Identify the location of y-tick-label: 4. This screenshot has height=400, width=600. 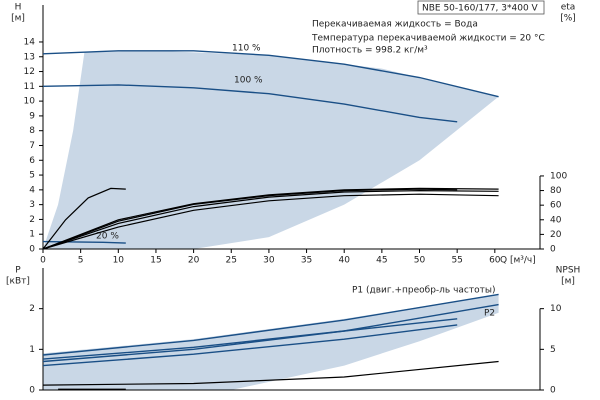
(32, 190).